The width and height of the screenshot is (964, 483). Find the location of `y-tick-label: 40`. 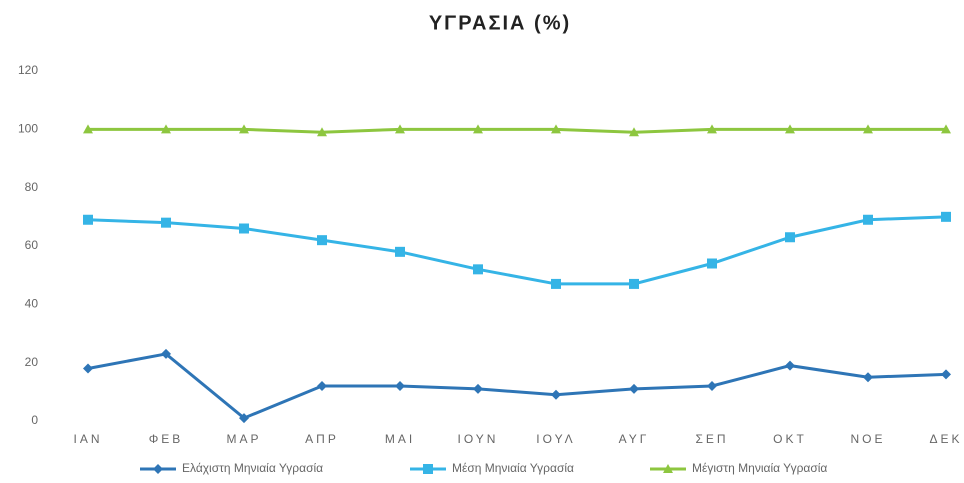

y-tick-label: 40 is located at coordinates (32, 304).